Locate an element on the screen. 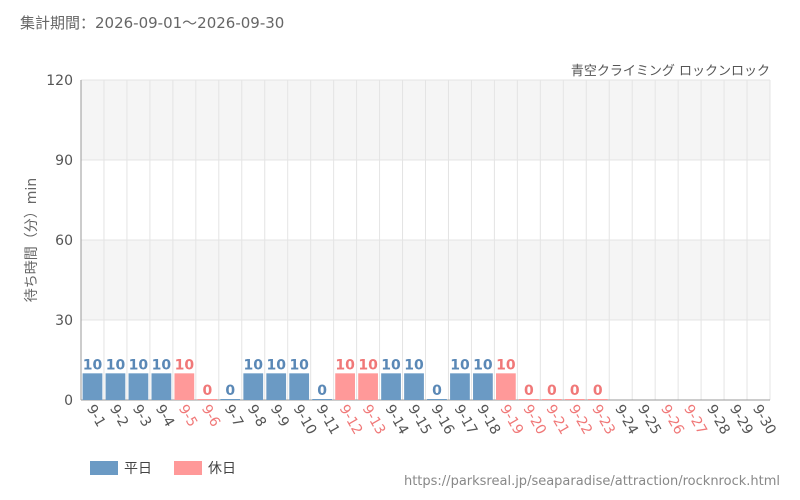 The width and height of the screenshot is (800, 500). x-tick-label: 9-27 is located at coordinates (695, 420).